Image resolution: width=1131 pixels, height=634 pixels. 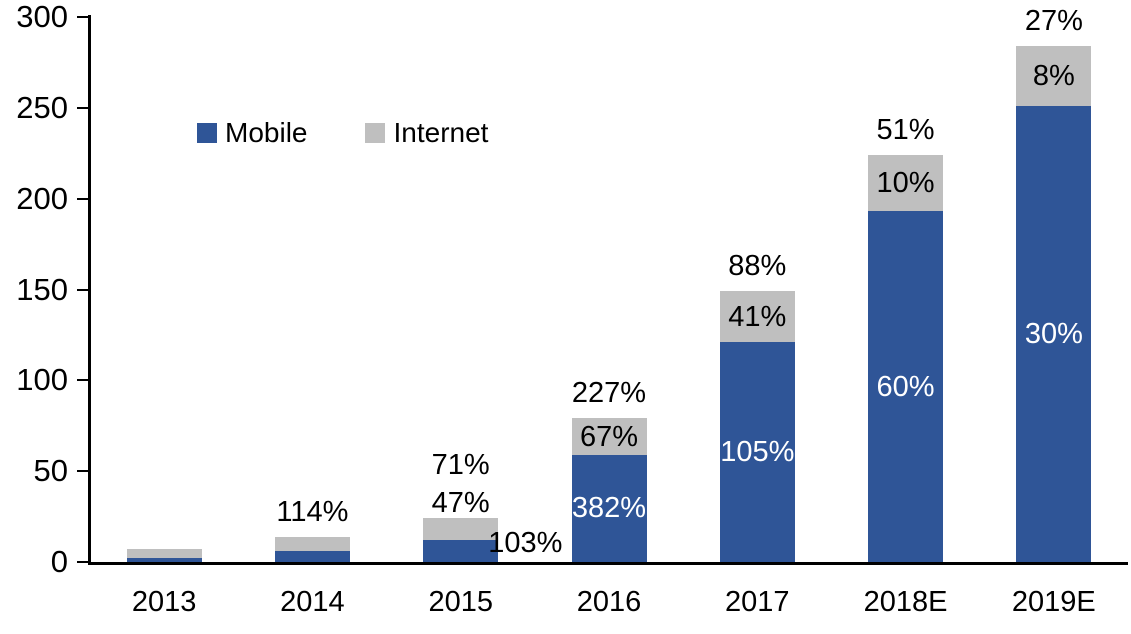 What do you see at coordinates (42, 107) in the screenshot?
I see `y-tick-label: 250` at bounding box center [42, 107].